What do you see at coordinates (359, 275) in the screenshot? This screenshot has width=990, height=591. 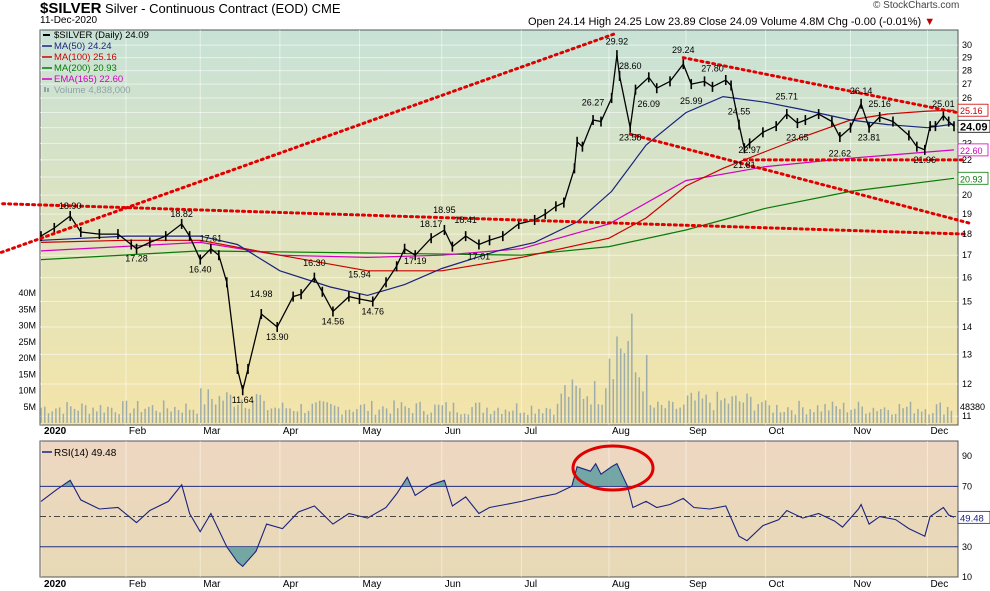 I see `price-annotation: 15.94` at bounding box center [359, 275].